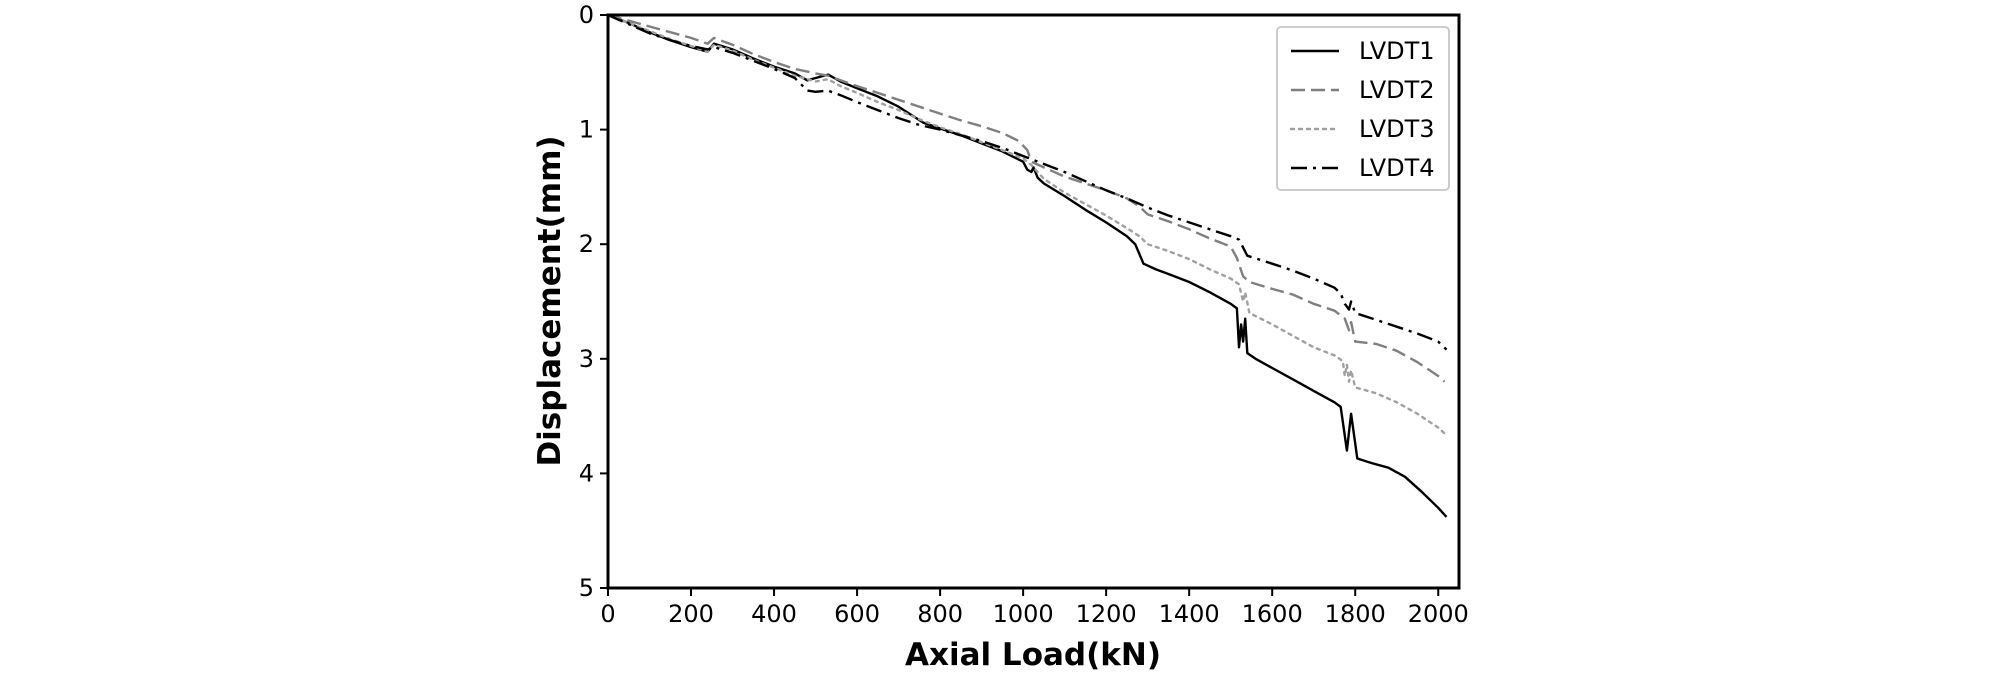 This screenshot has width=2008, height=674. I want to click on x-tick-label: 1200, so click(1106, 614).